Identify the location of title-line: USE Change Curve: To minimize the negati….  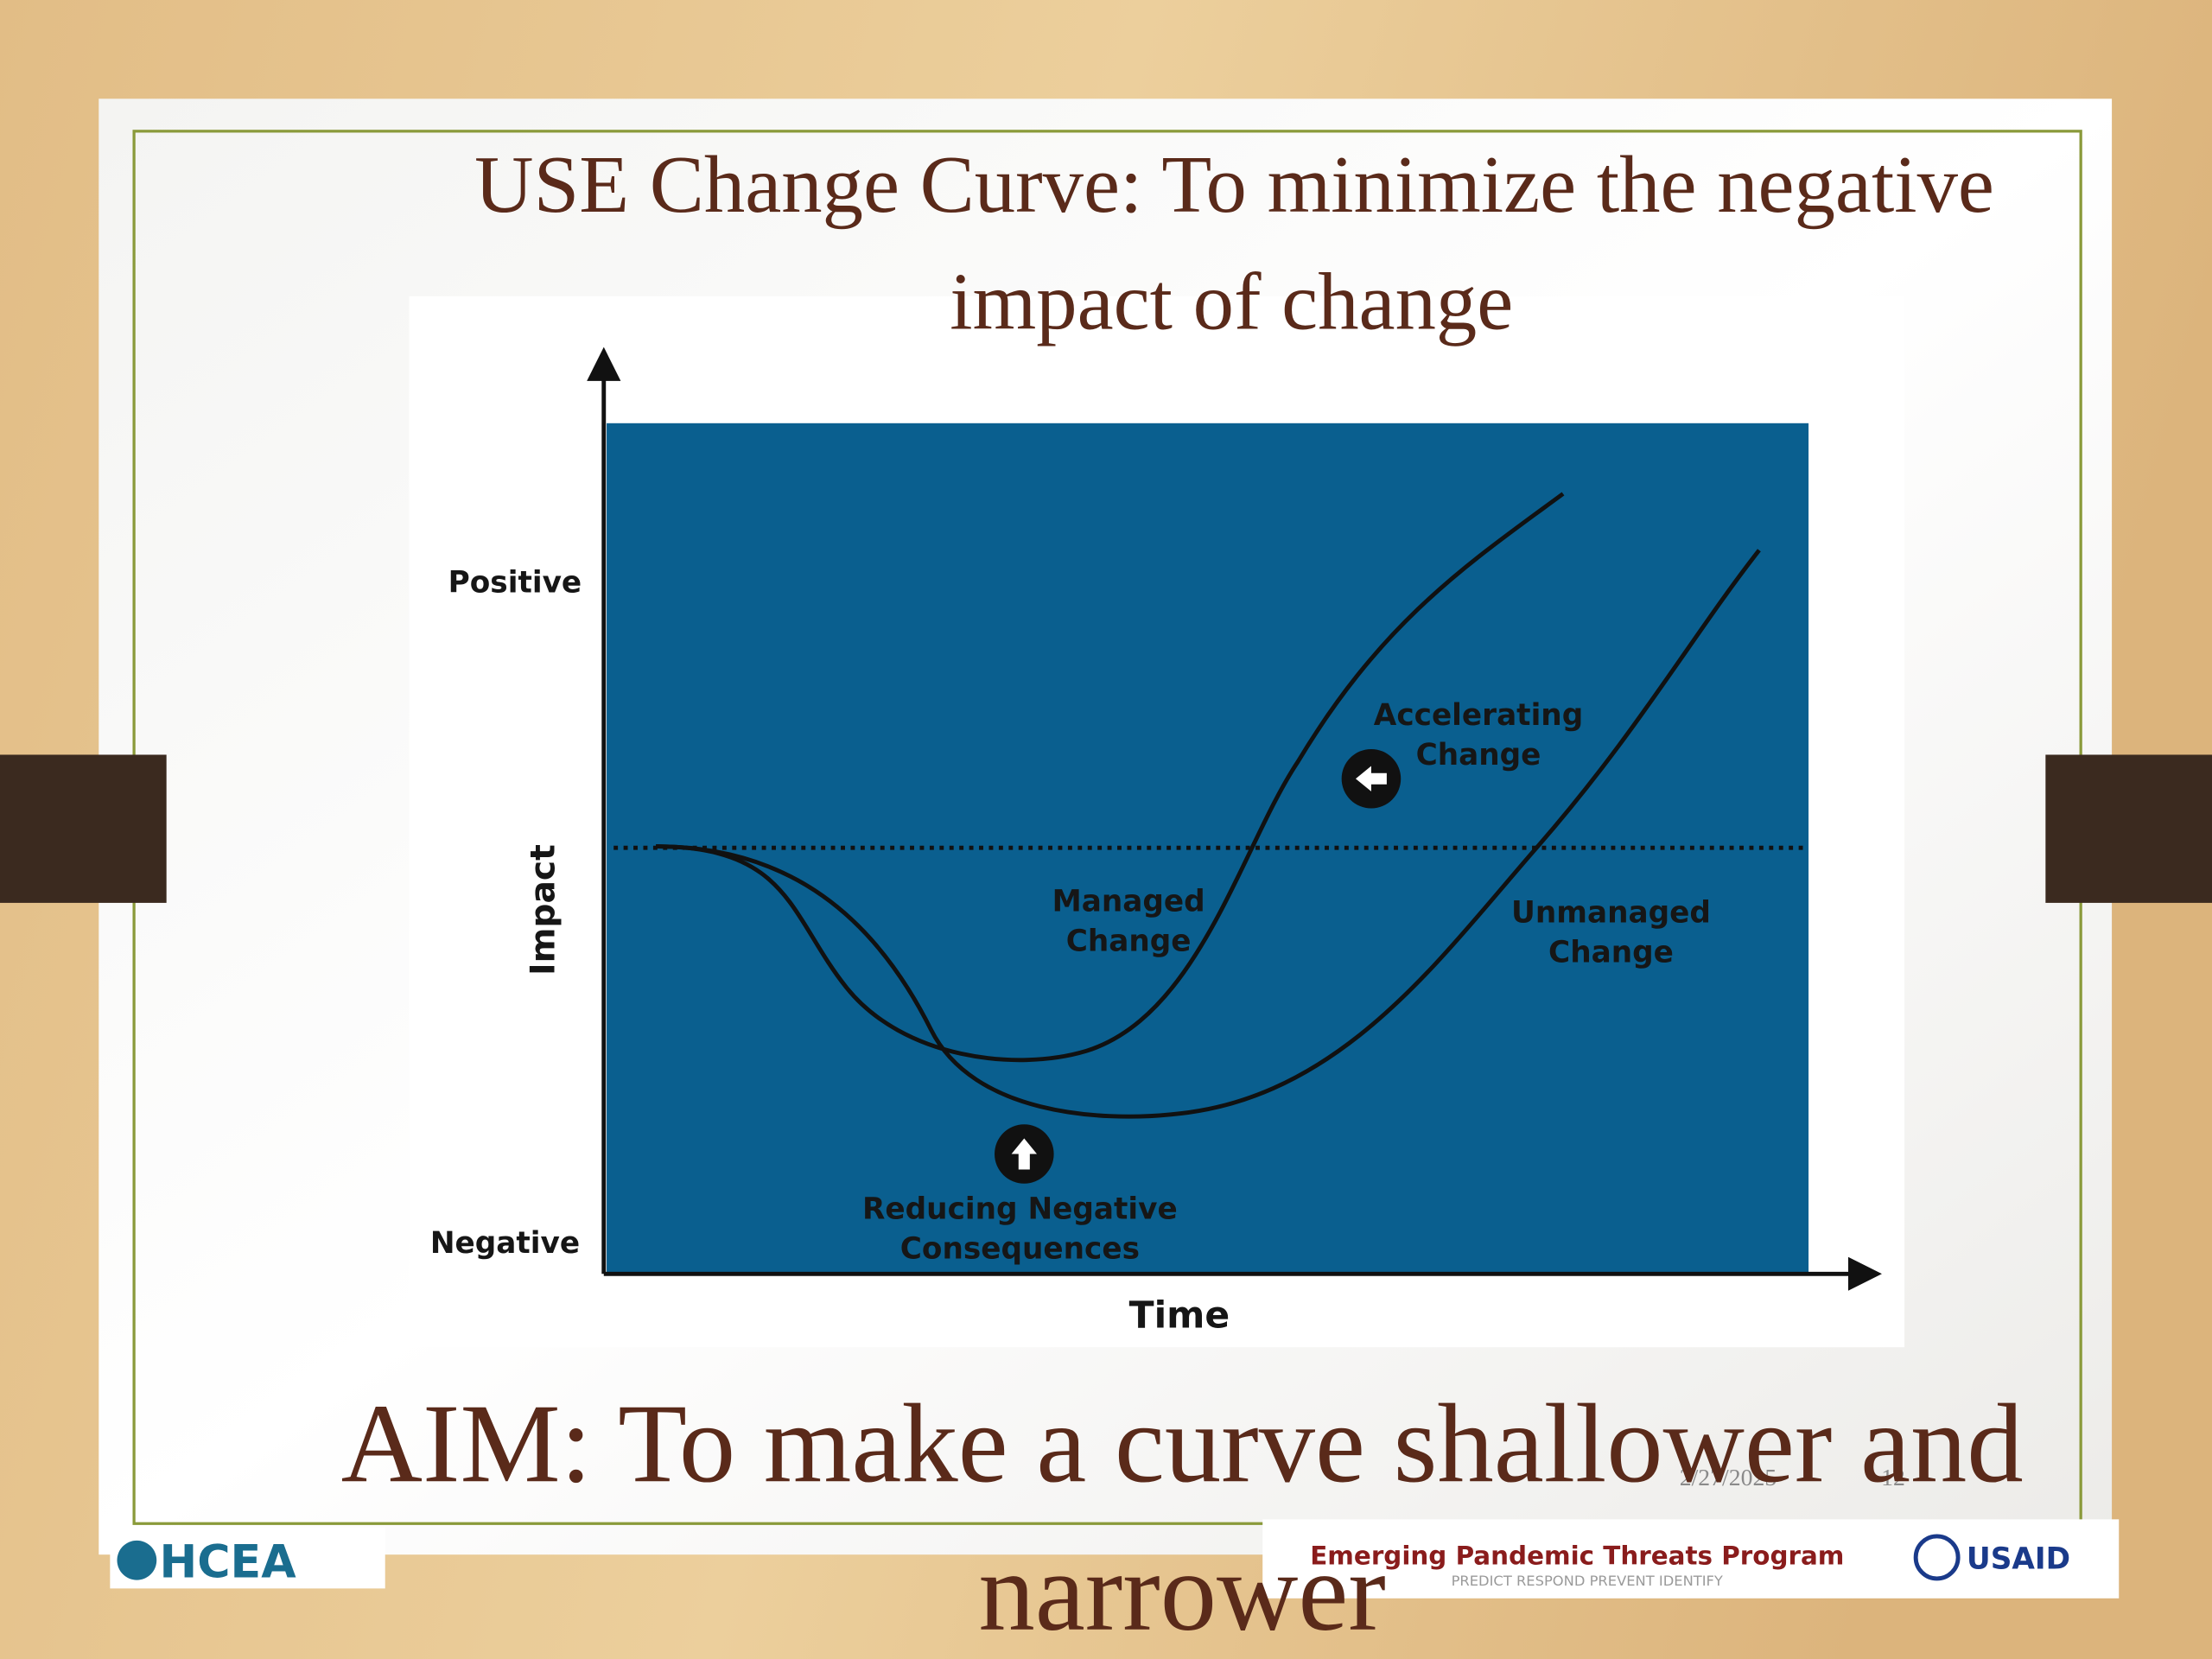
(1234, 185).